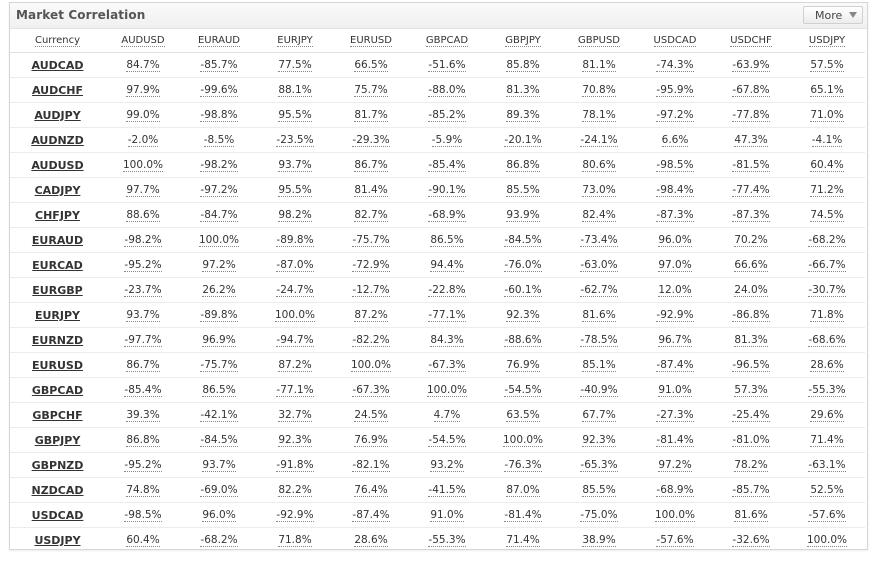  What do you see at coordinates (447, 65) in the screenshot?
I see `correlation-value: -51.6%` at bounding box center [447, 65].